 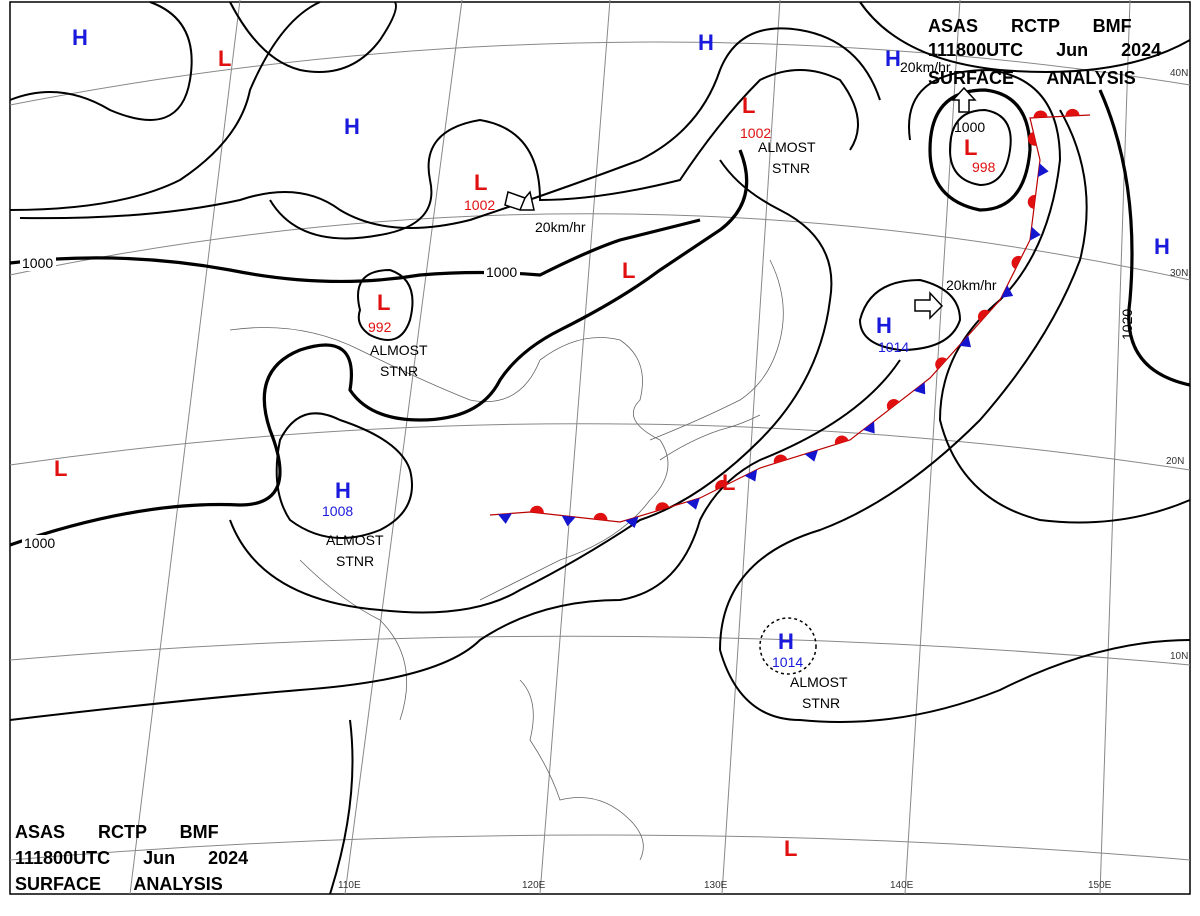 What do you see at coordinates (1179, 273) in the screenshot?
I see `latitude-label: 30N` at bounding box center [1179, 273].